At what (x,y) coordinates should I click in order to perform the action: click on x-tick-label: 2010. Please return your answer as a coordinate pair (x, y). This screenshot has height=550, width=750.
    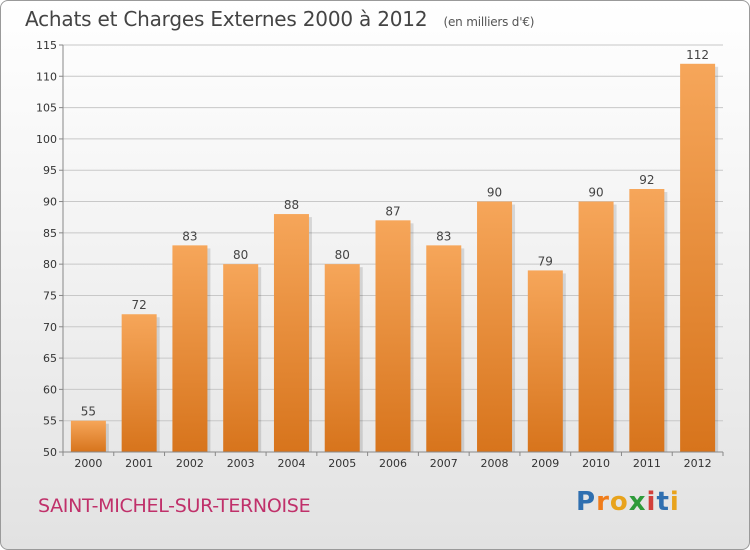
    Looking at the image, I should click on (596, 463).